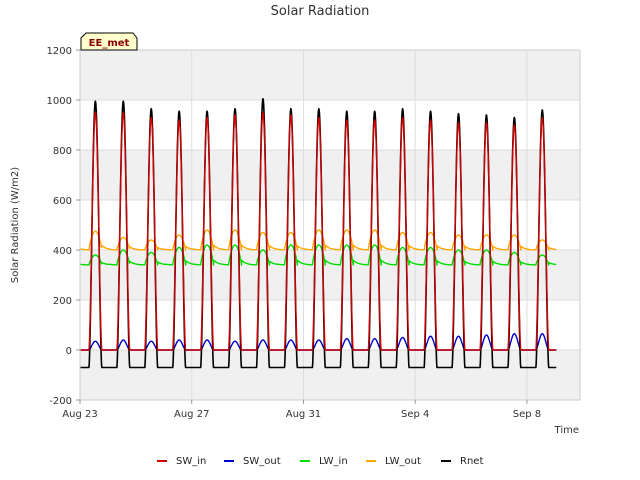 This screenshot has height=480, width=640. Describe the element at coordinates (191, 414) in the screenshot. I see `x-tick-label: Aug 27` at that location.